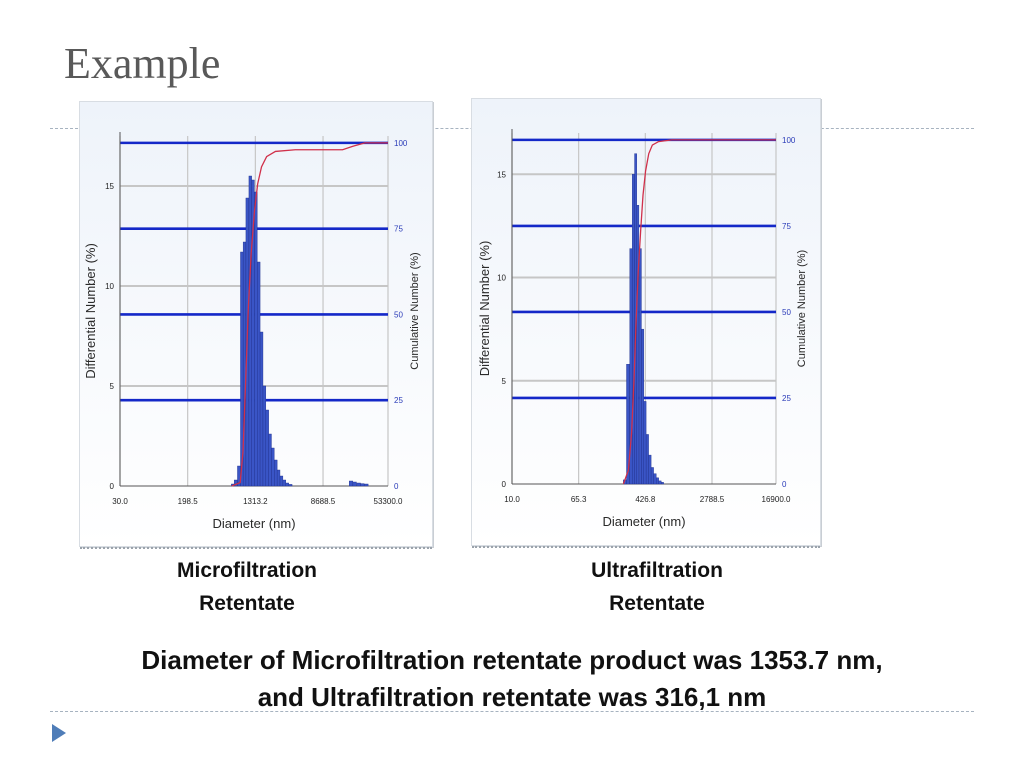 This screenshot has width=1024, height=768. Describe the element at coordinates (142, 63) in the screenshot. I see `slide-title: Example` at that location.